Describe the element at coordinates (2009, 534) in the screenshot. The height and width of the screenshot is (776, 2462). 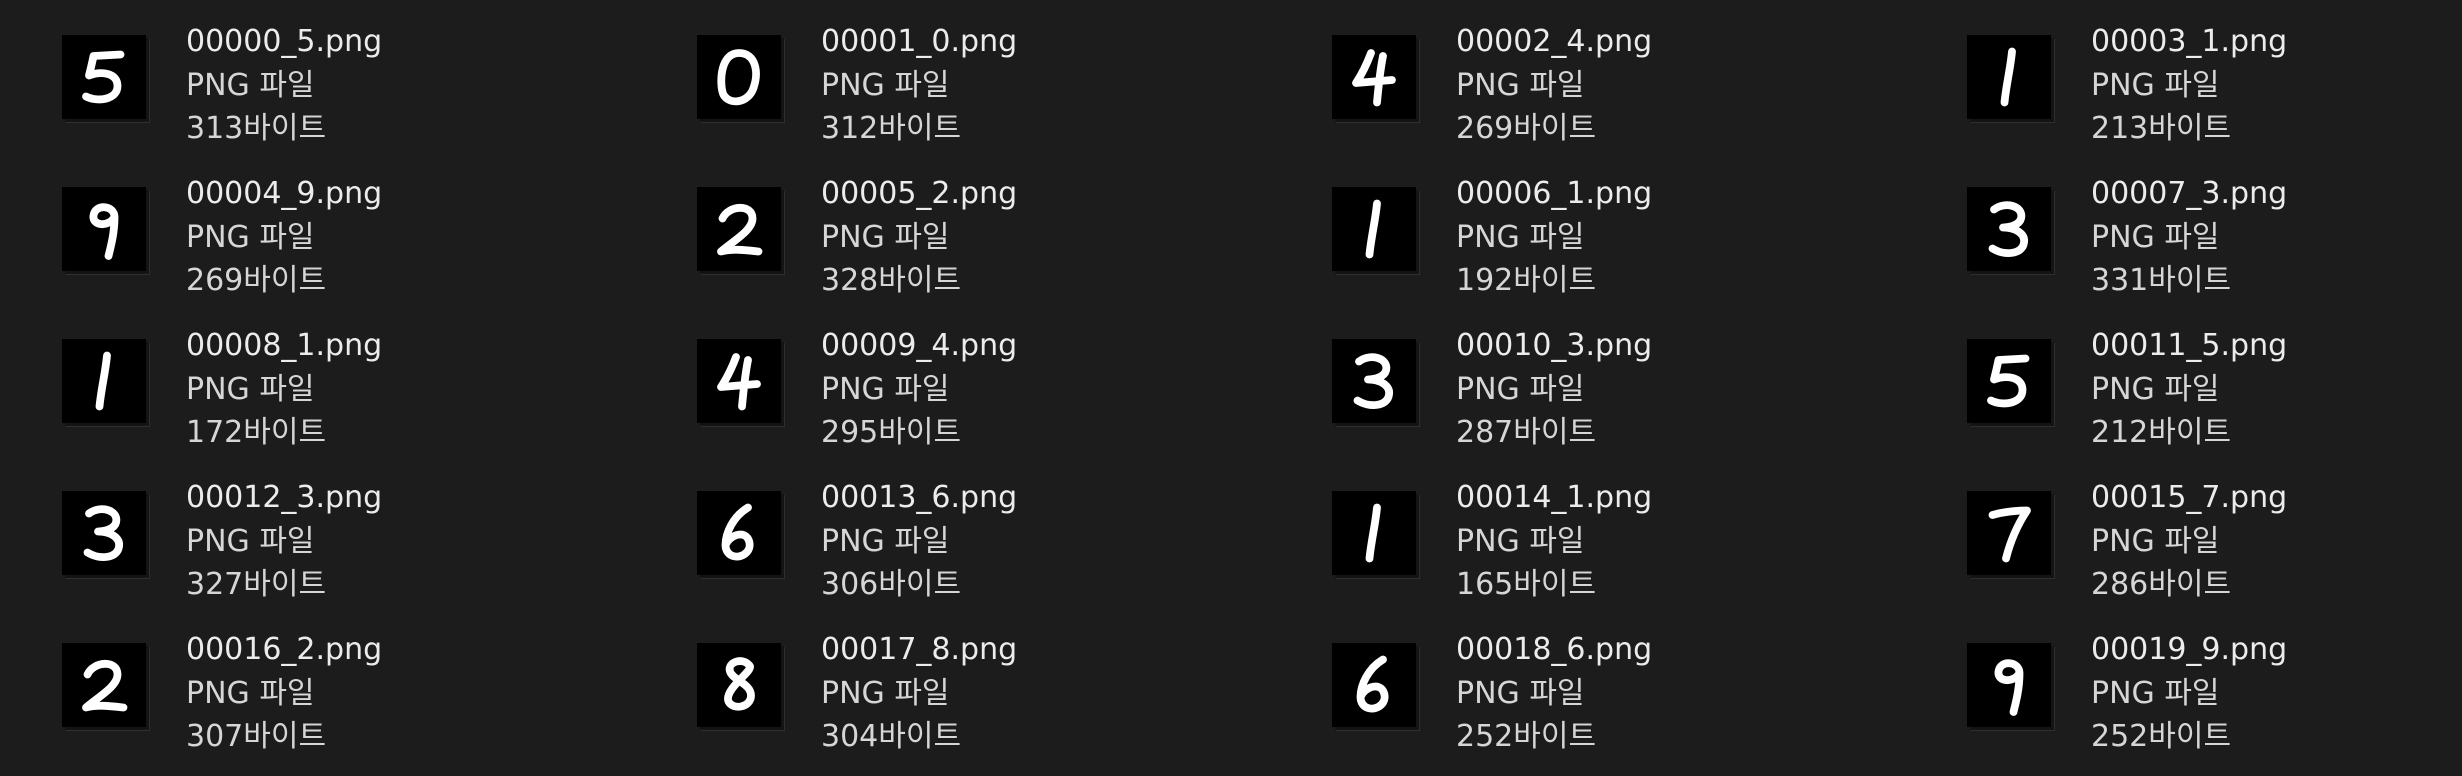
I see `digit-7-stroke` at that location.